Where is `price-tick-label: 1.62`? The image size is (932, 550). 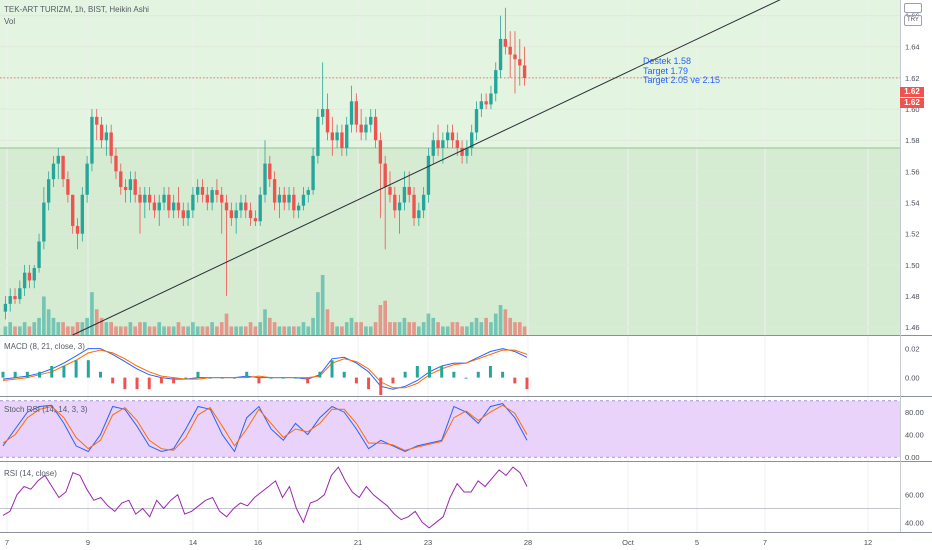 price-tick-label: 1.62 is located at coordinates (912, 78).